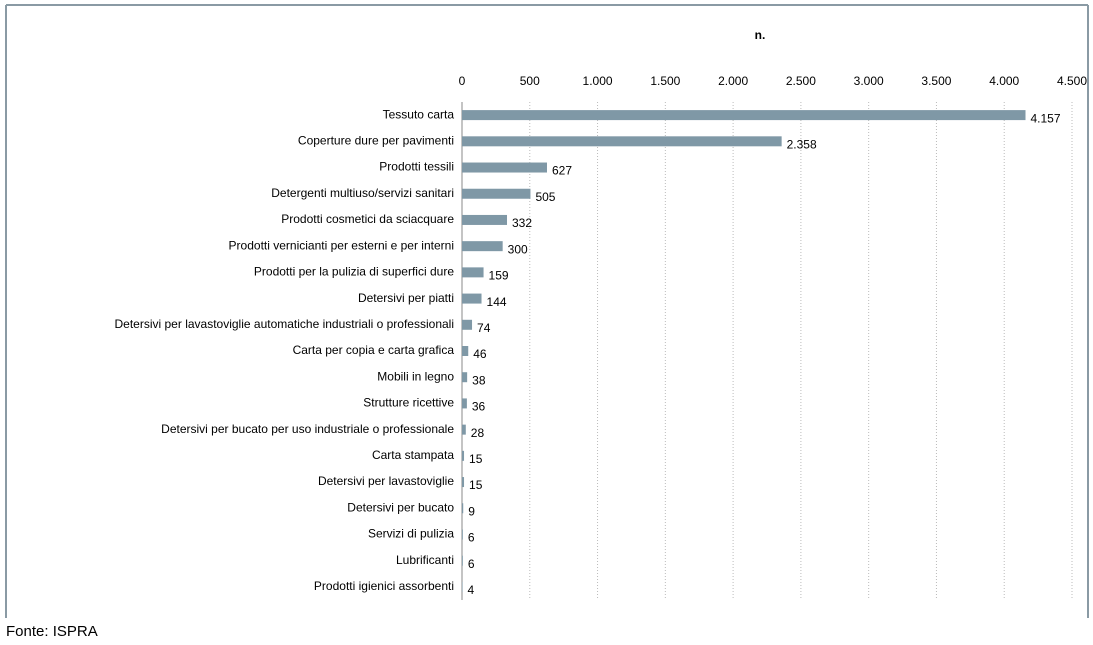 Image resolution: width=1093 pixels, height=645 pixels. I want to click on x-tick-label: 3.000, so click(869, 81).